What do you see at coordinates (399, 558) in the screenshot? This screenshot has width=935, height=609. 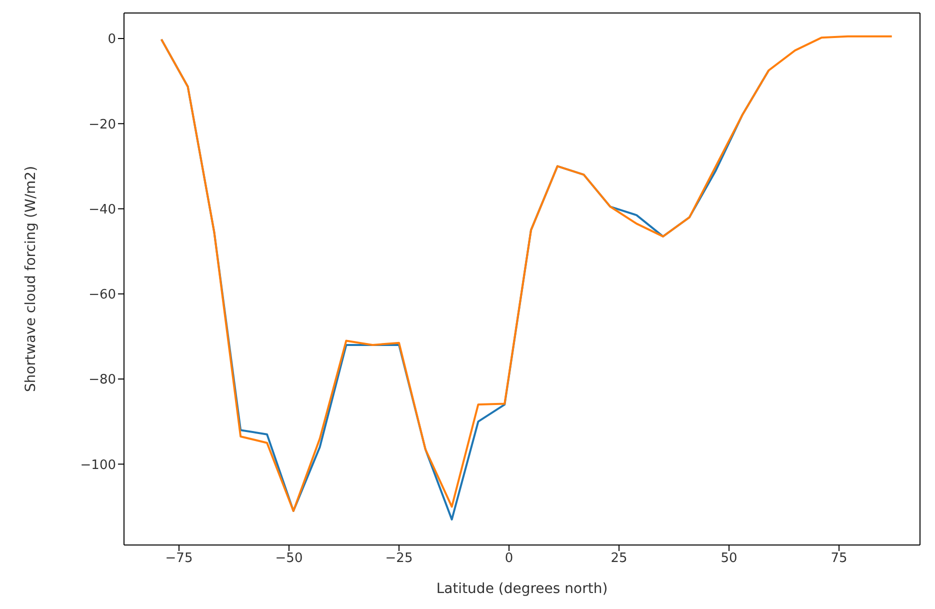 I see `x-tick-label: −25` at bounding box center [399, 558].